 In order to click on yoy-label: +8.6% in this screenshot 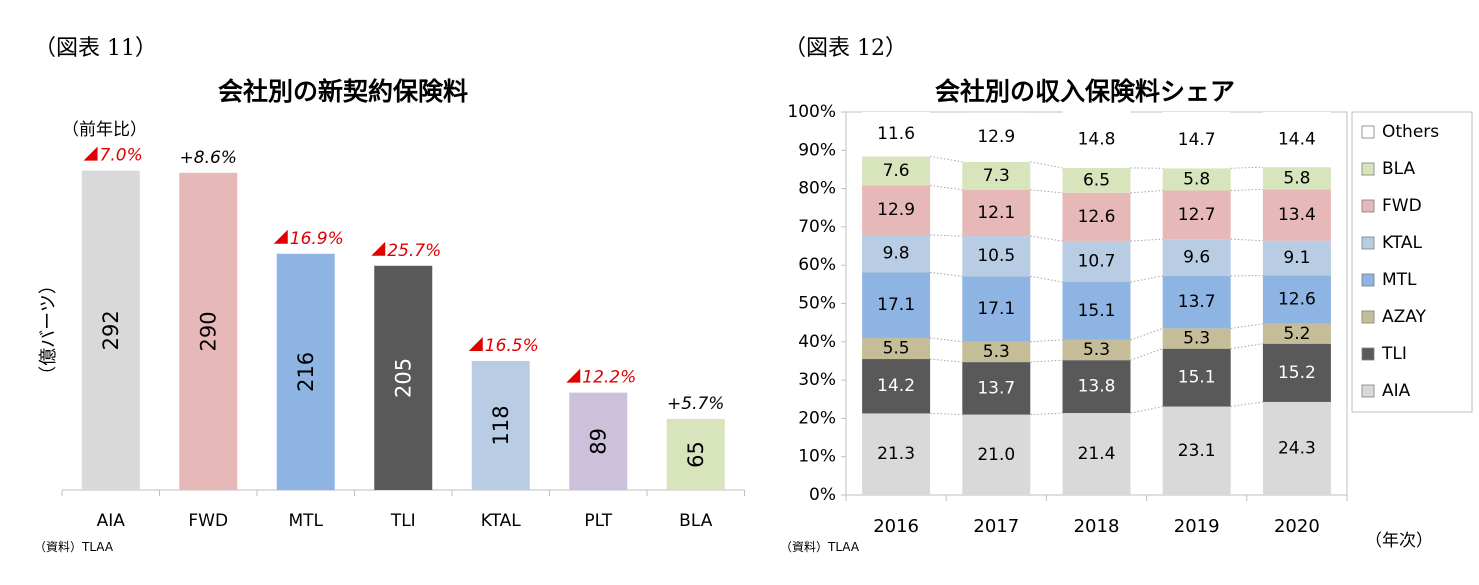, I will do `click(208, 158)`.